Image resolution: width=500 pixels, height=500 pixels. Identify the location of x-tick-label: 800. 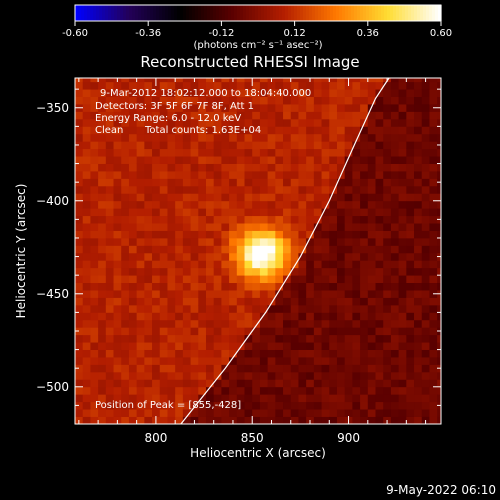
(155, 438).